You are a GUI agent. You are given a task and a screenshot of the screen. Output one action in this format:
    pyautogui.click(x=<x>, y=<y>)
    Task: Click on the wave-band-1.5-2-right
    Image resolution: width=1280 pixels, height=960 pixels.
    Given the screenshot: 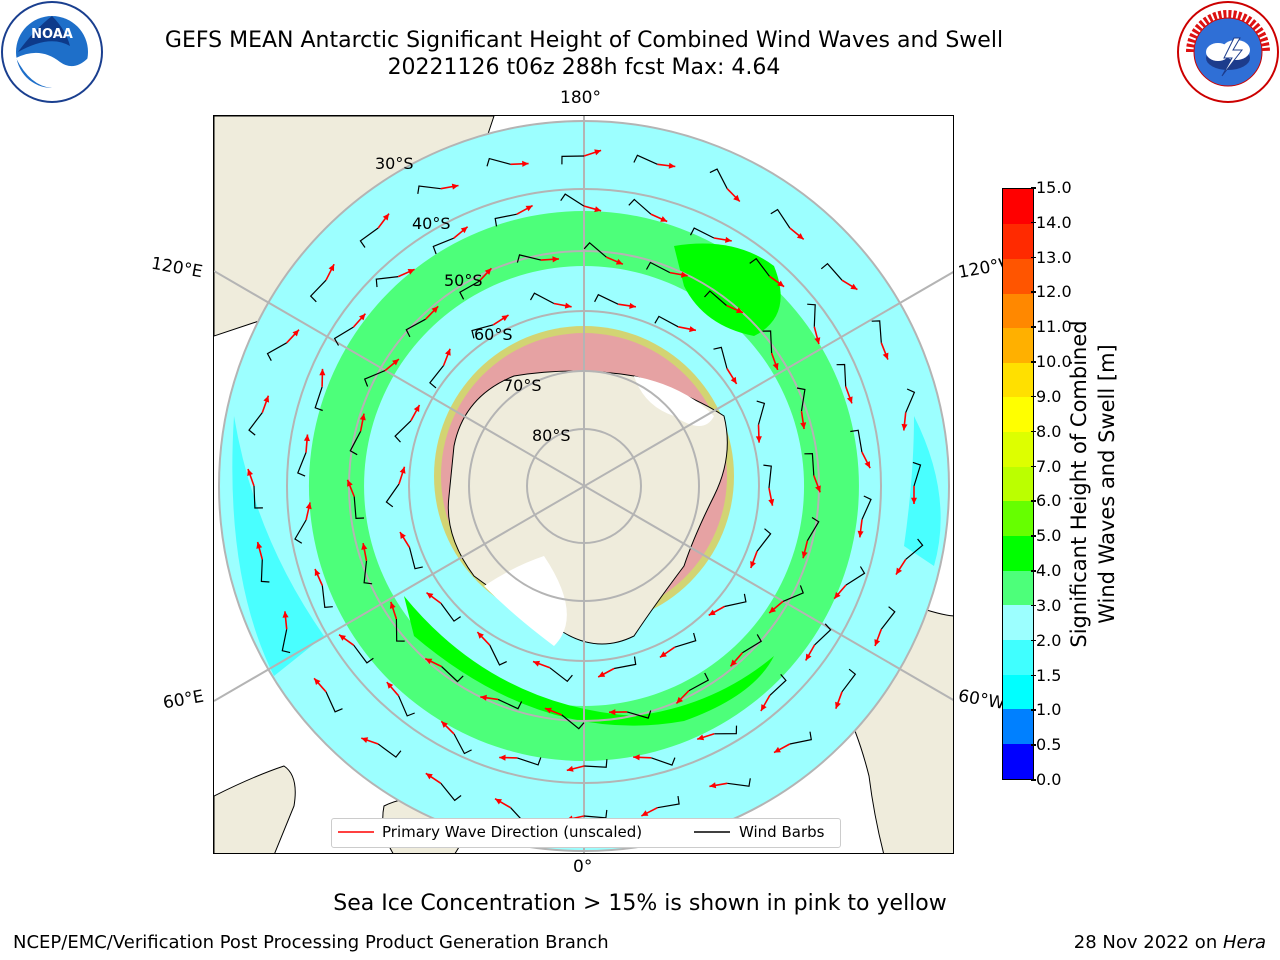 What is the action you would take?
    pyautogui.click(x=922, y=491)
    